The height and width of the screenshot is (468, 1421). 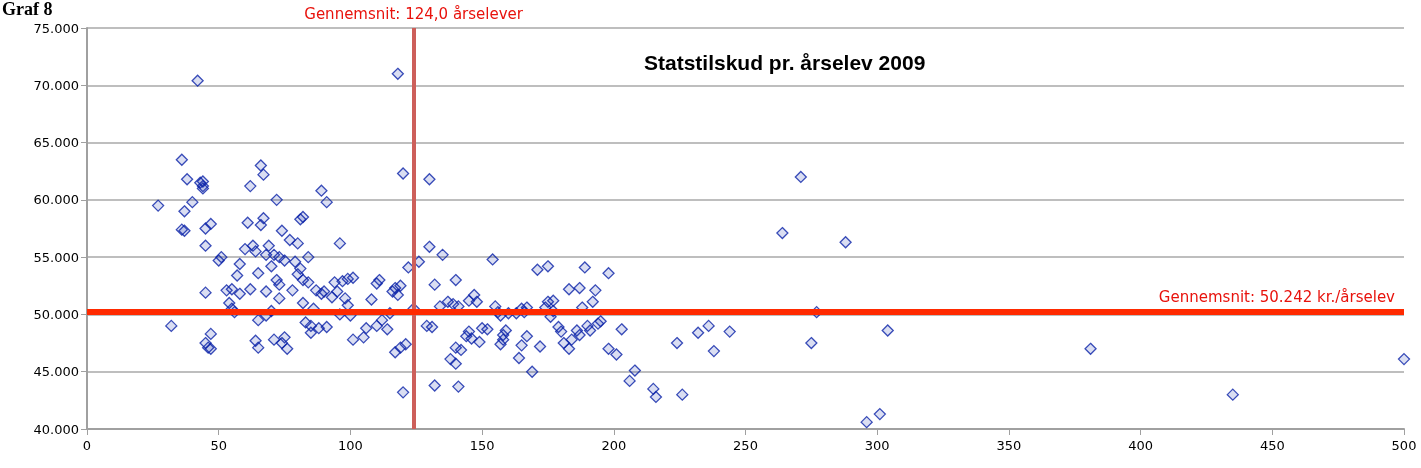 I want to click on y-tick-label: 65.000, so click(x=56, y=143).